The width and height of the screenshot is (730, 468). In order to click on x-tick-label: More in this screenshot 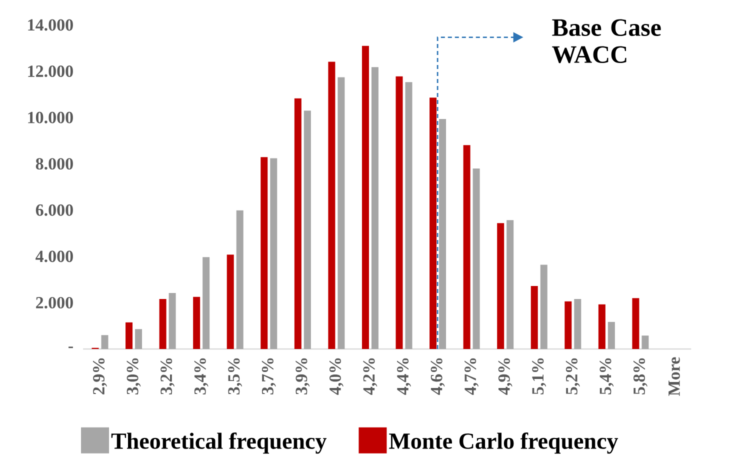, I will do `click(674, 376)`.